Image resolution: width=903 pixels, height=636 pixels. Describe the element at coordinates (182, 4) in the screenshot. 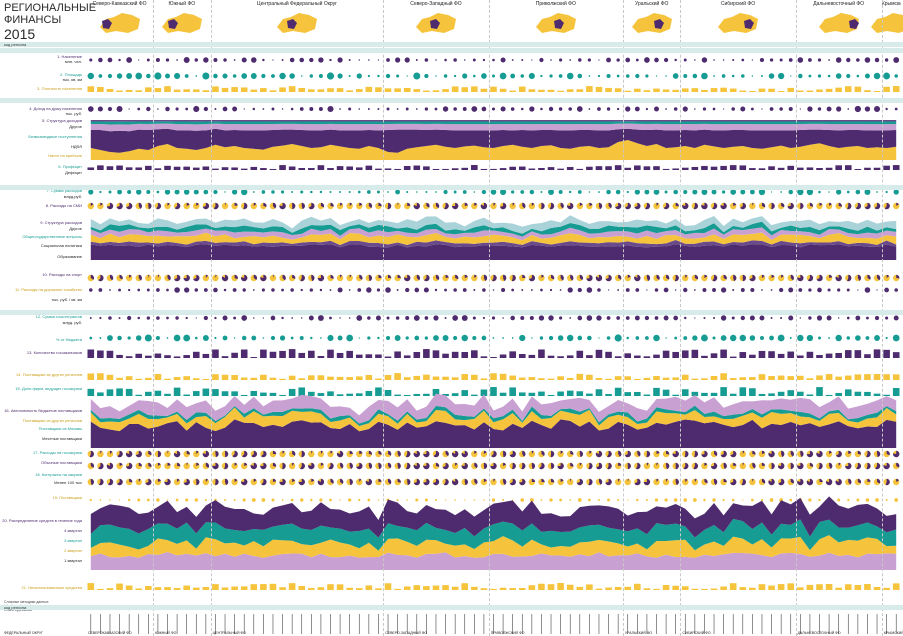

I see `district-name: Южный ФО` at that location.